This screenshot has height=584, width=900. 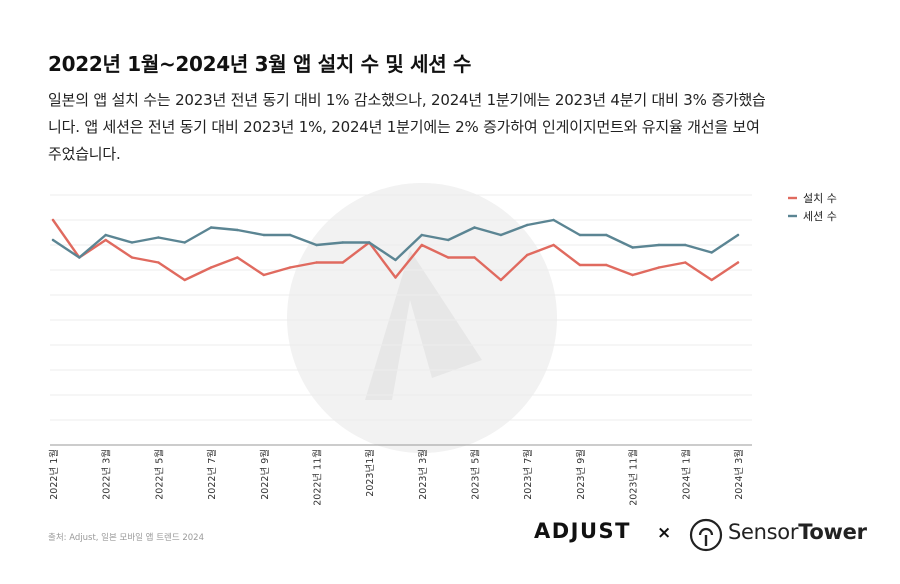 I want to click on legend-label: 세션 수, so click(x=820, y=216).